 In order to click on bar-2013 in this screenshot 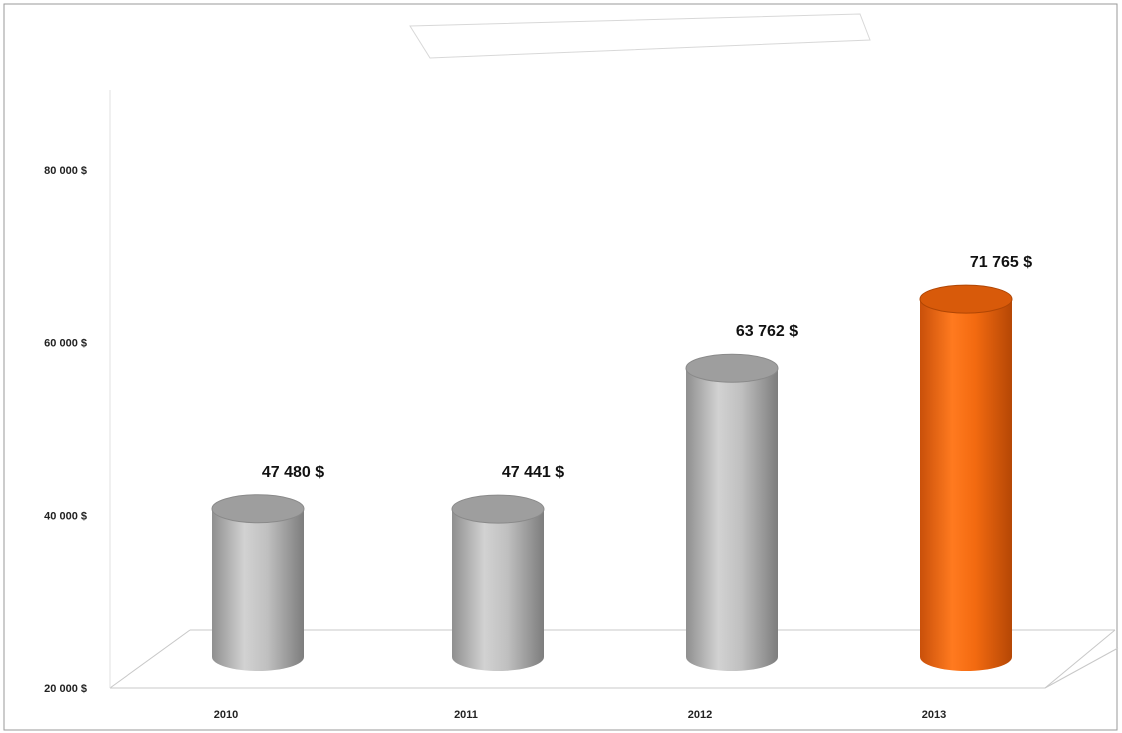, I will do `click(966, 477)`.